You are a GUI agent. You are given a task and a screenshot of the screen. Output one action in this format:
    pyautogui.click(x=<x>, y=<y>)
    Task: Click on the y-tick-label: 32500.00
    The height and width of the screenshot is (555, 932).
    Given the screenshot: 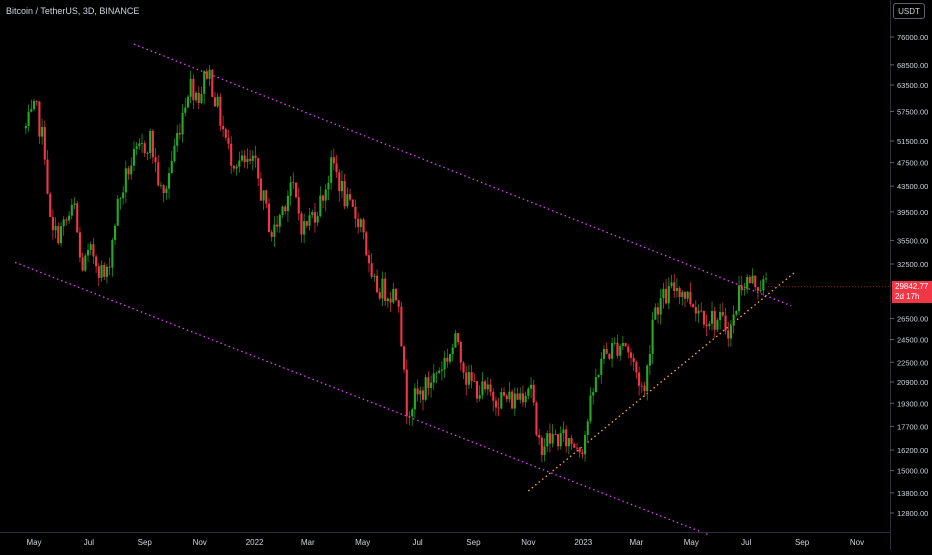 What is the action you would take?
    pyautogui.click(x=912, y=264)
    